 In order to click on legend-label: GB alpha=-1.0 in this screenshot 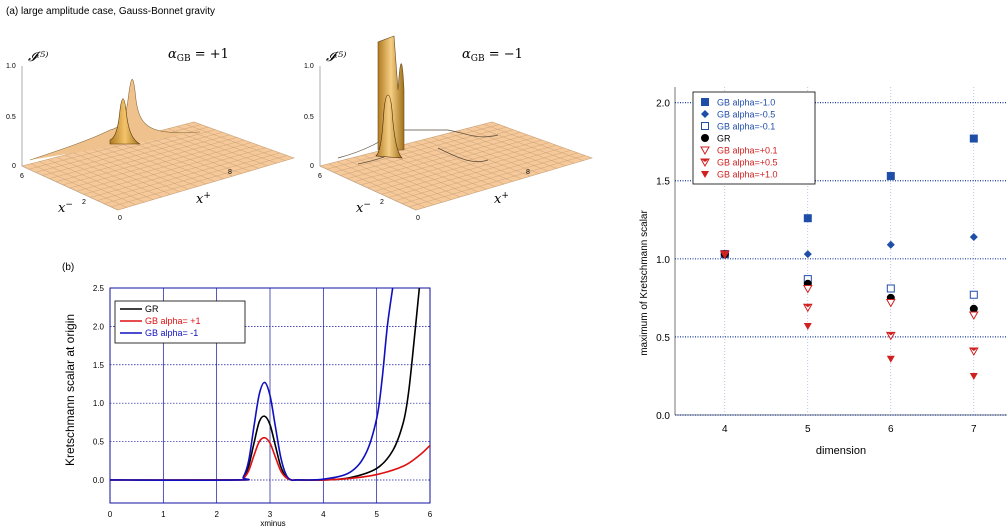, I will do `click(746, 103)`.